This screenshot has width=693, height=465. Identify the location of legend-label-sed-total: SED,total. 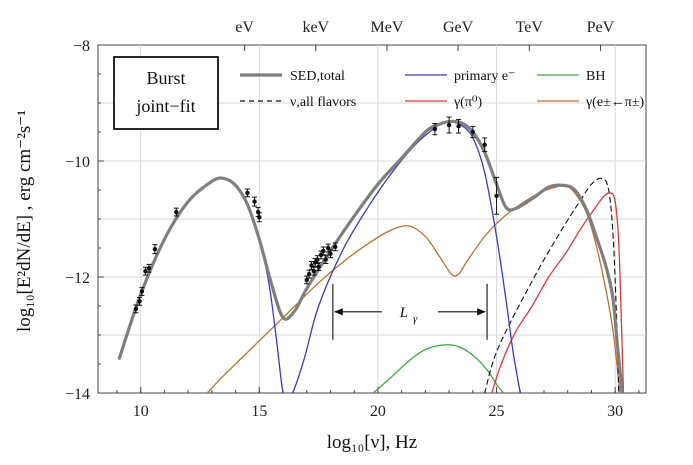
(317, 76).